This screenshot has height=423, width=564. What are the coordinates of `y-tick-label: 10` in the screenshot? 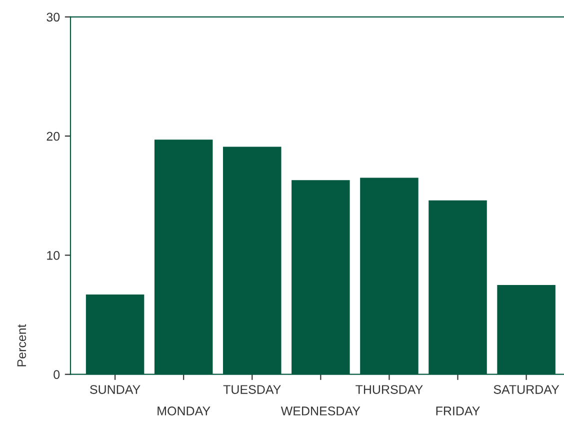 It's located at (53, 255).